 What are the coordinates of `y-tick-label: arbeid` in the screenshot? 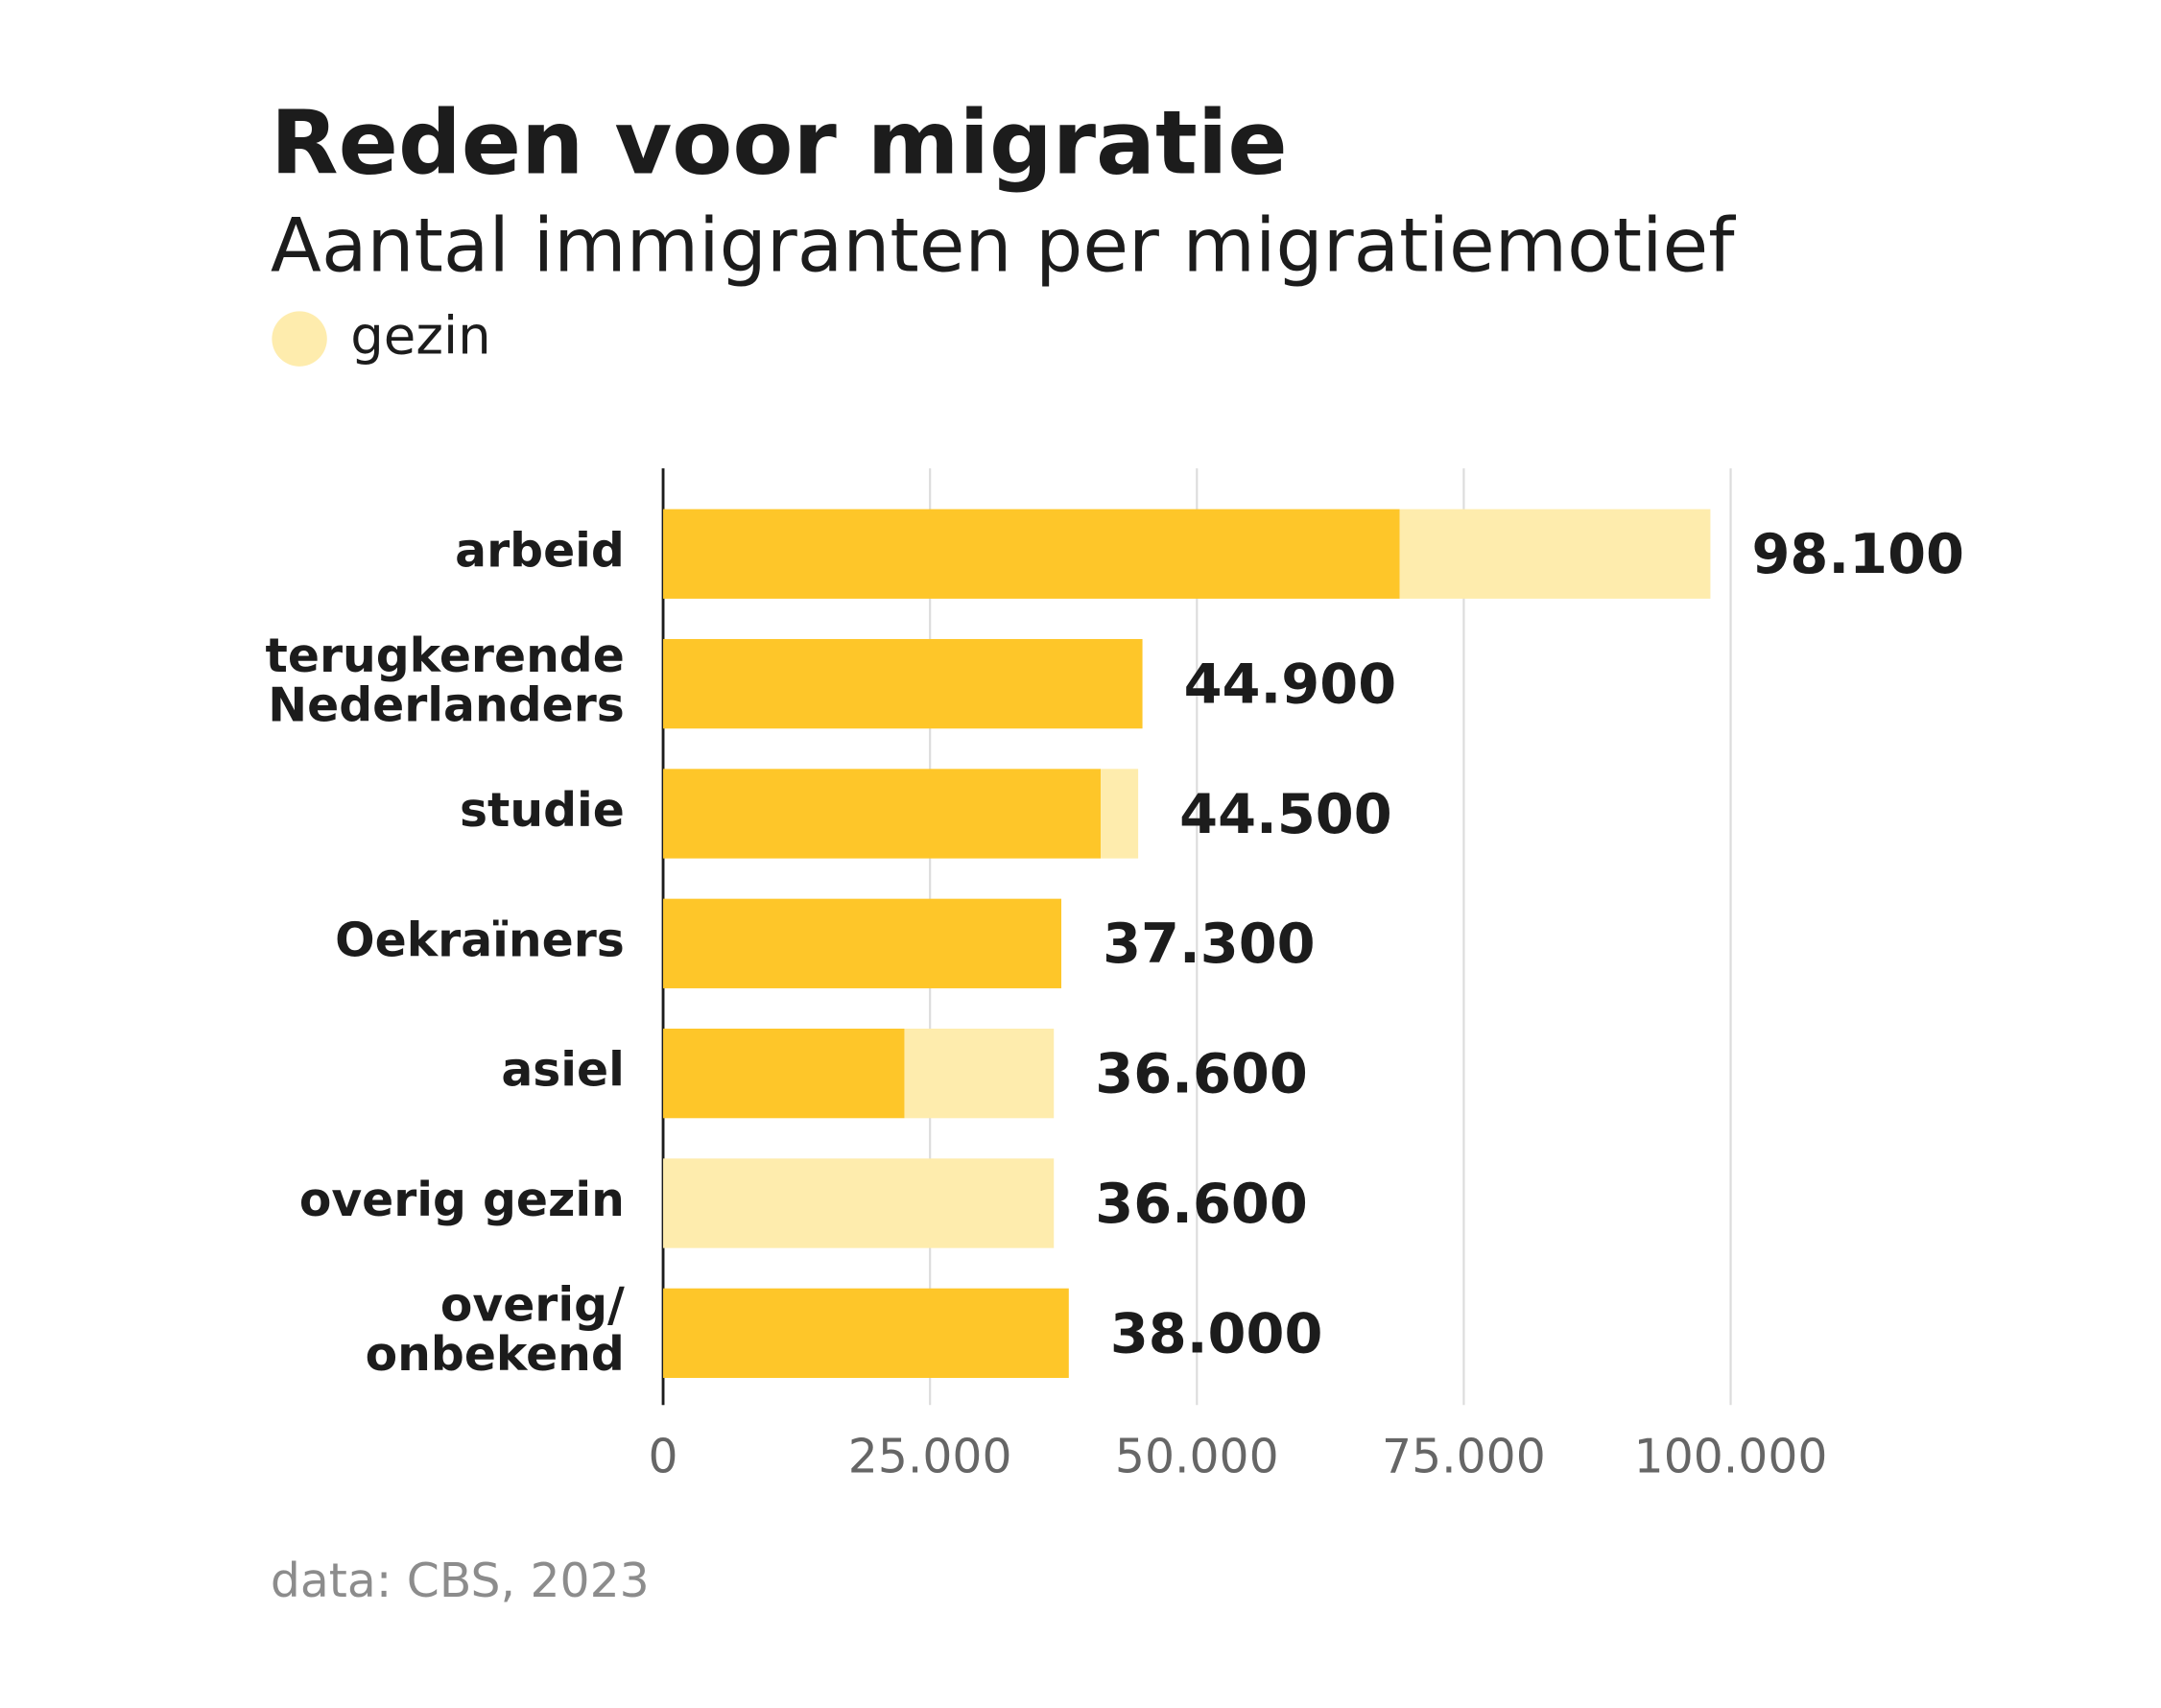 It's located at (540, 550).